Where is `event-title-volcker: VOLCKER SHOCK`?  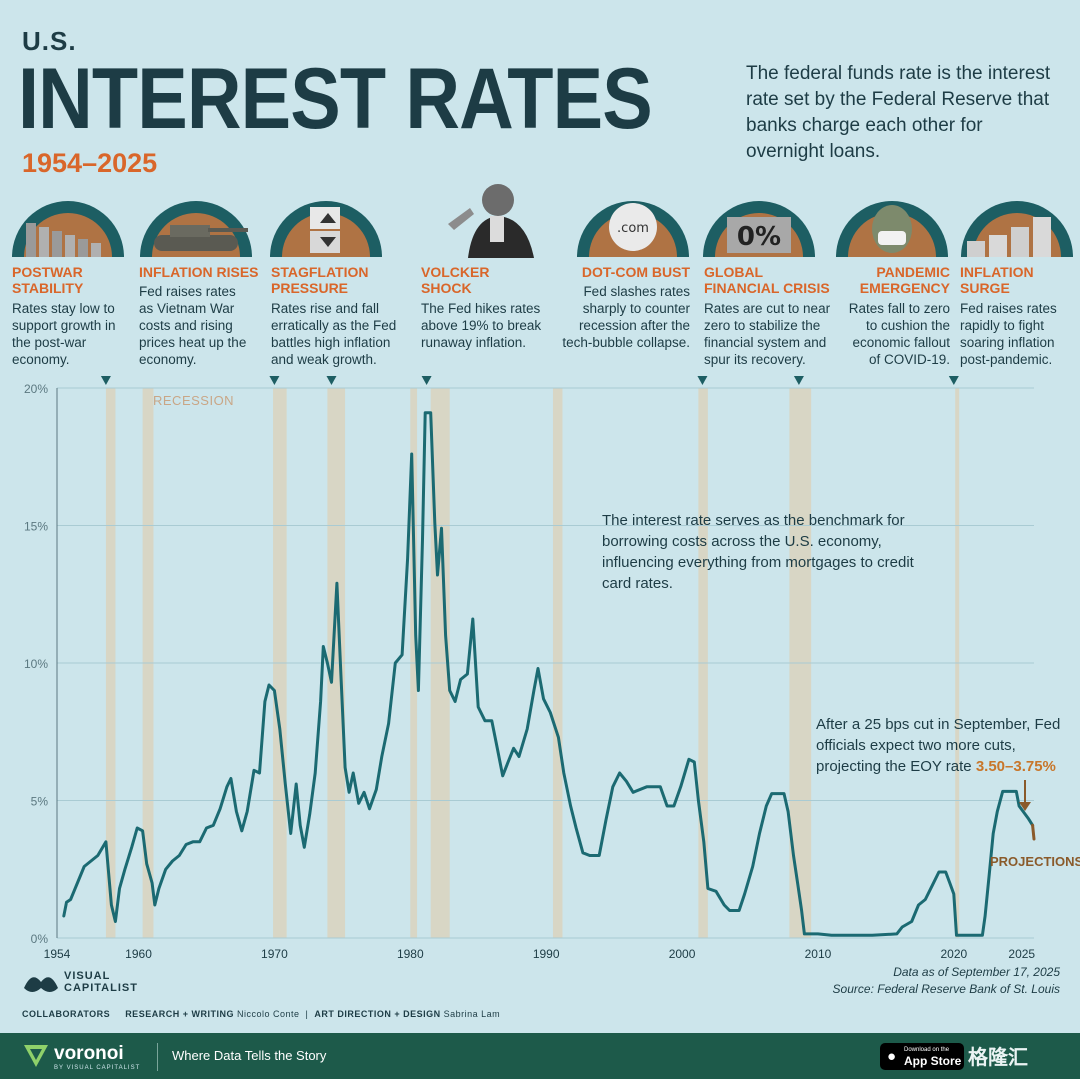 event-title-volcker: VOLCKER SHOCK is located at coordinates (455, 280).